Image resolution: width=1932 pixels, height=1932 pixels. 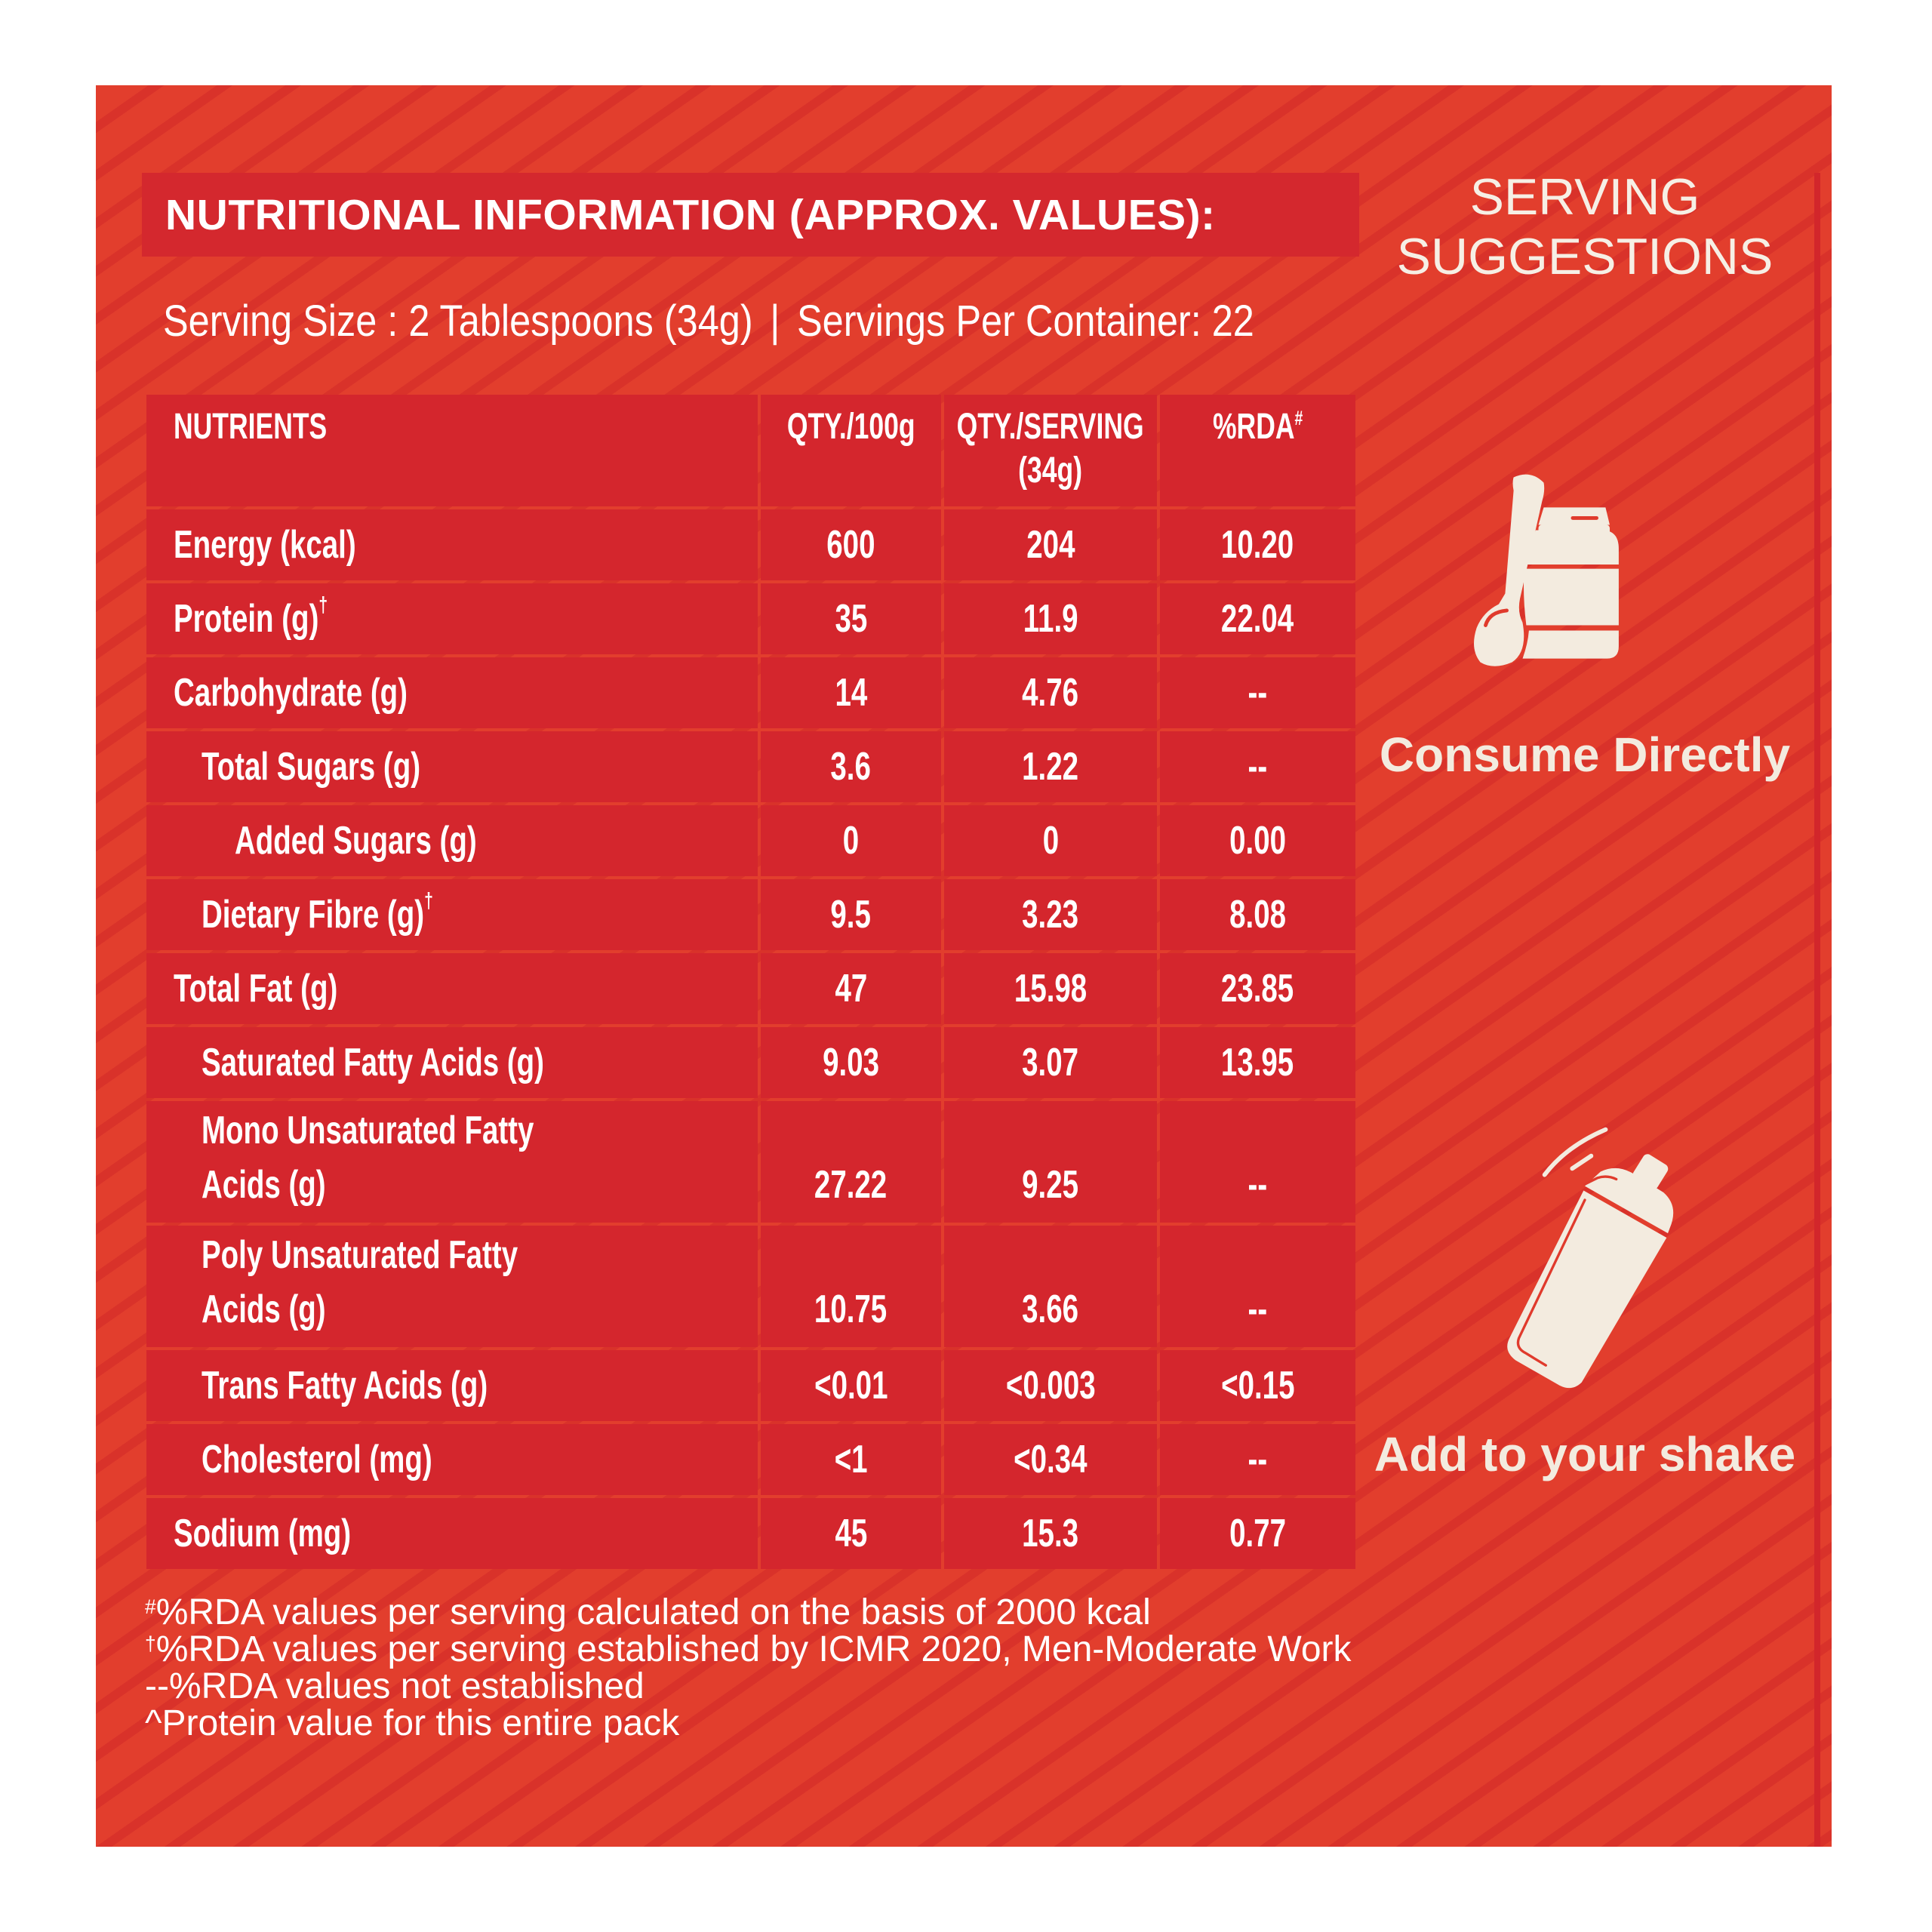 What do you see at coordinates (756, 1723) in the screenshot?
I see `footnote: ^Protein value for this entire pack` at bounding box center [756, 1723].